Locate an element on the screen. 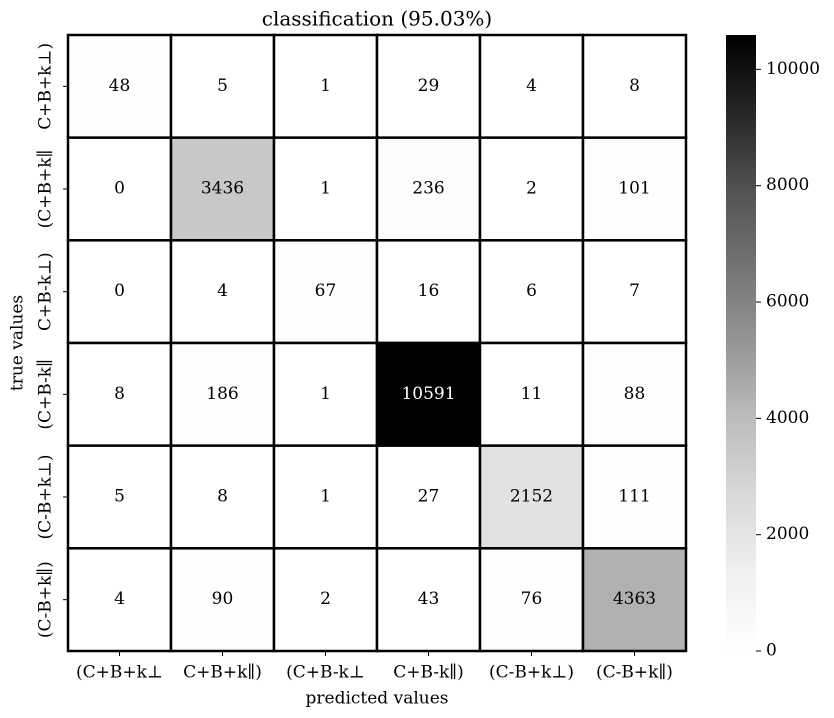 Image resolution: width=834 pixels, height=718 pixels. cell-label: 6 is located at coordinates (531, 291).